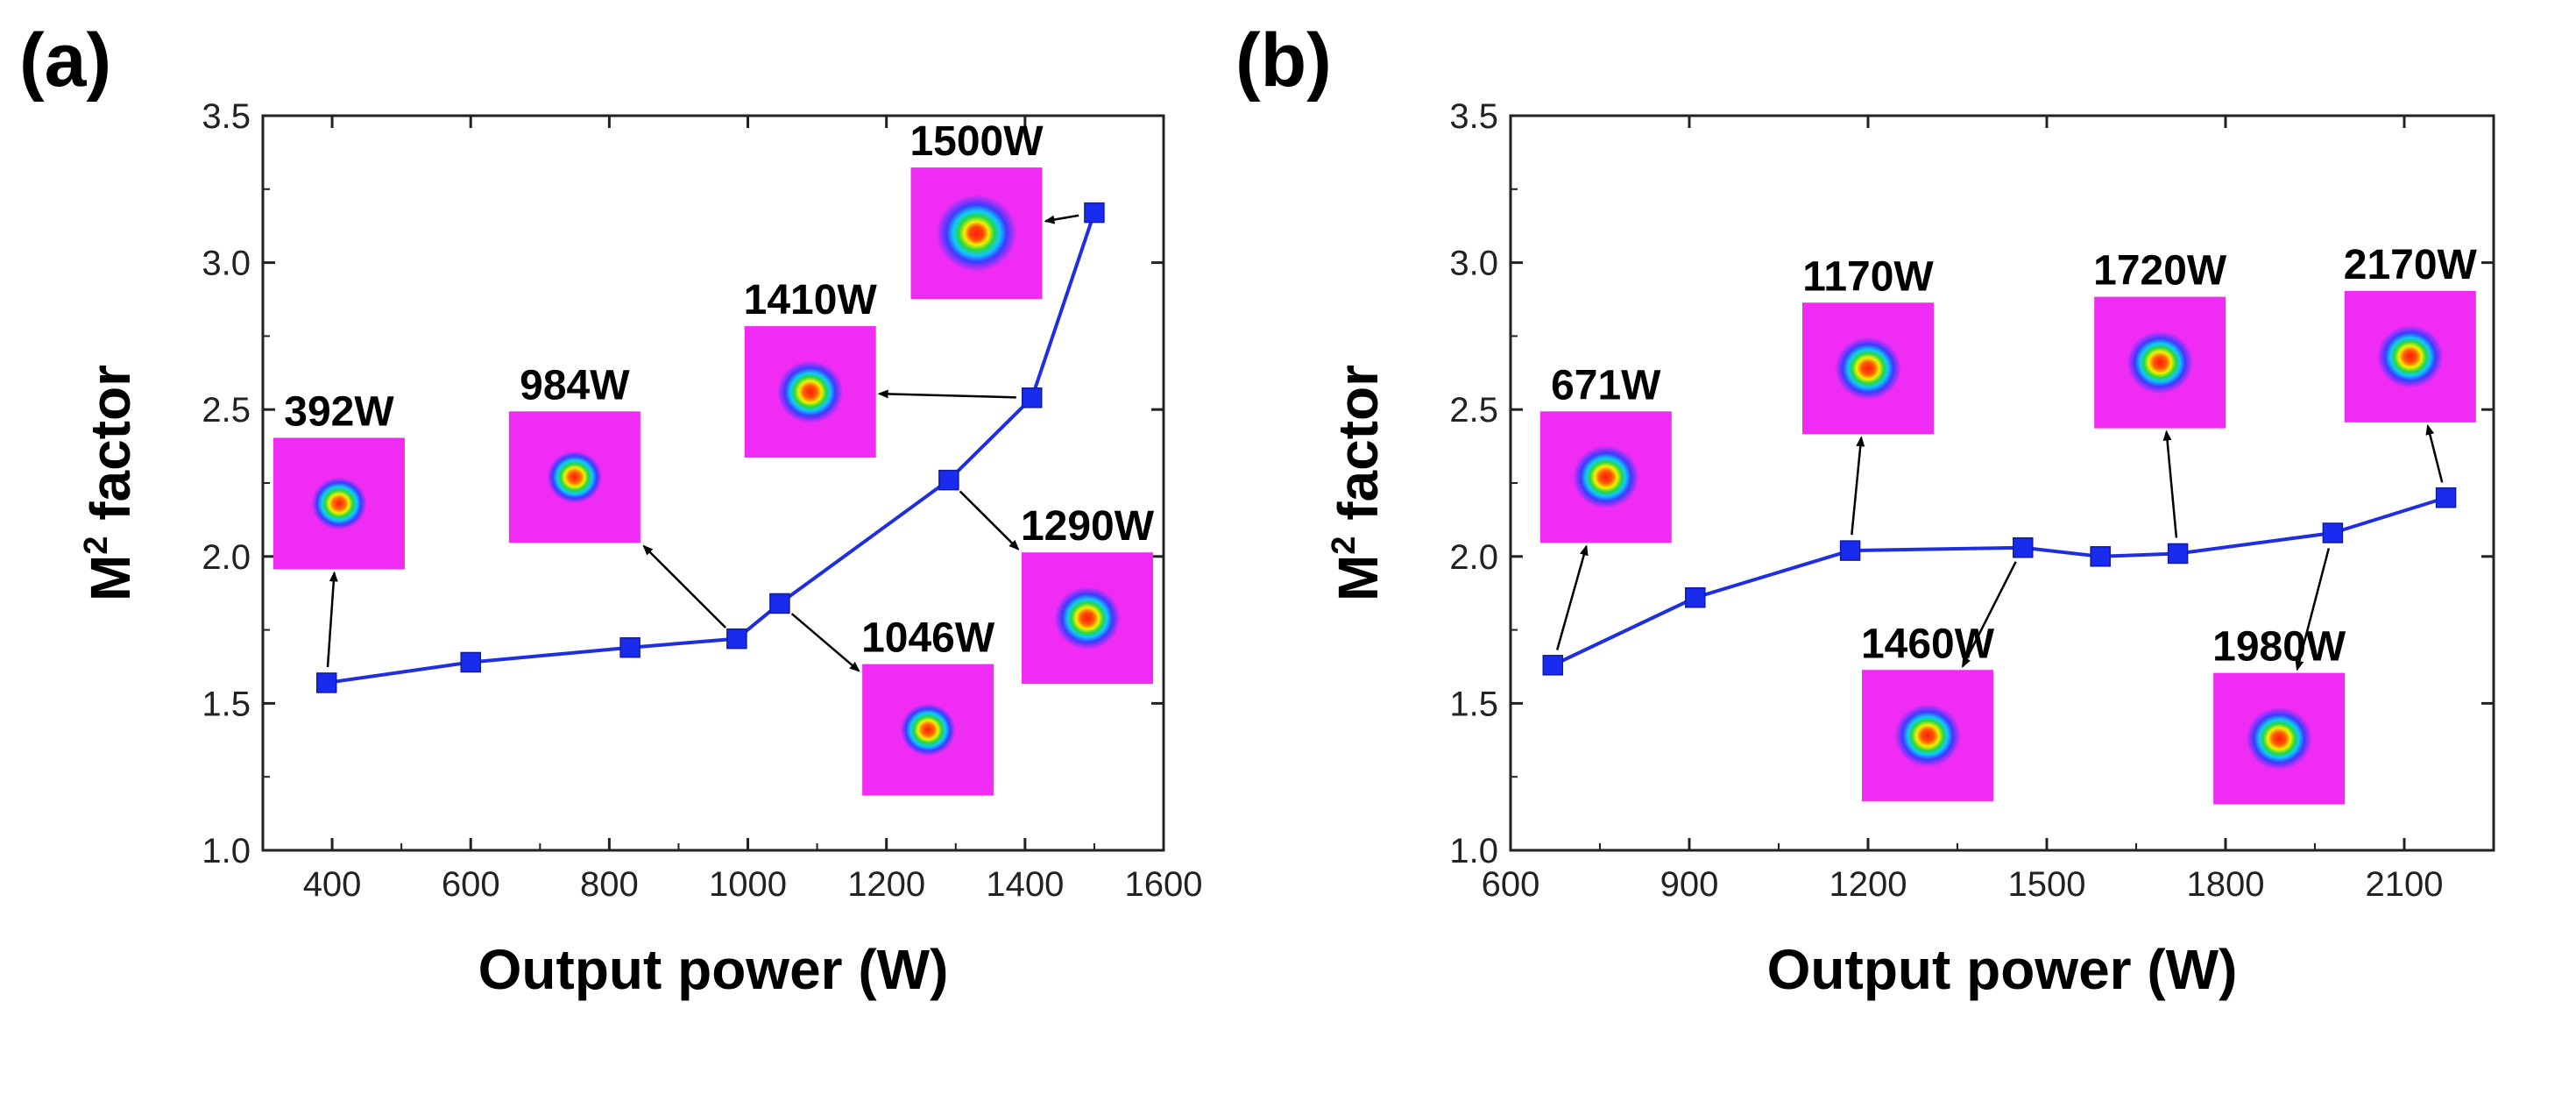 This screenshot has width=2576, height=1108. I want to click on beam-inset: 1500W, so click(976, 209).